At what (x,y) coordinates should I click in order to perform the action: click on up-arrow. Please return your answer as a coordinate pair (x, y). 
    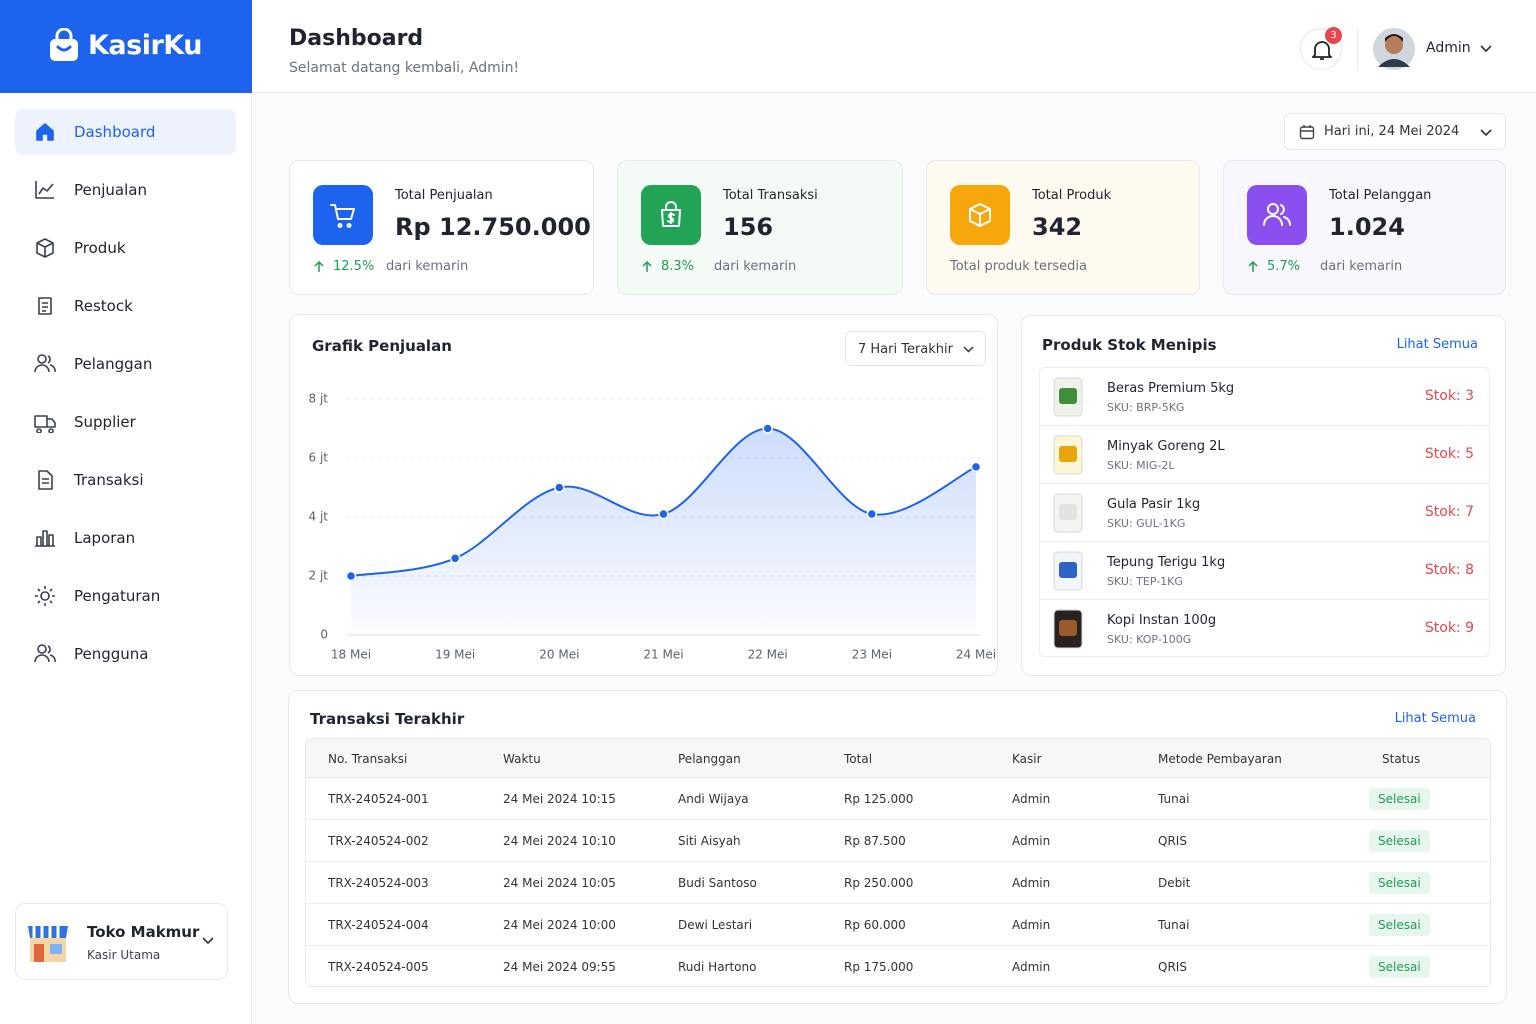
    Looking at the image, I should click on (319, 266).